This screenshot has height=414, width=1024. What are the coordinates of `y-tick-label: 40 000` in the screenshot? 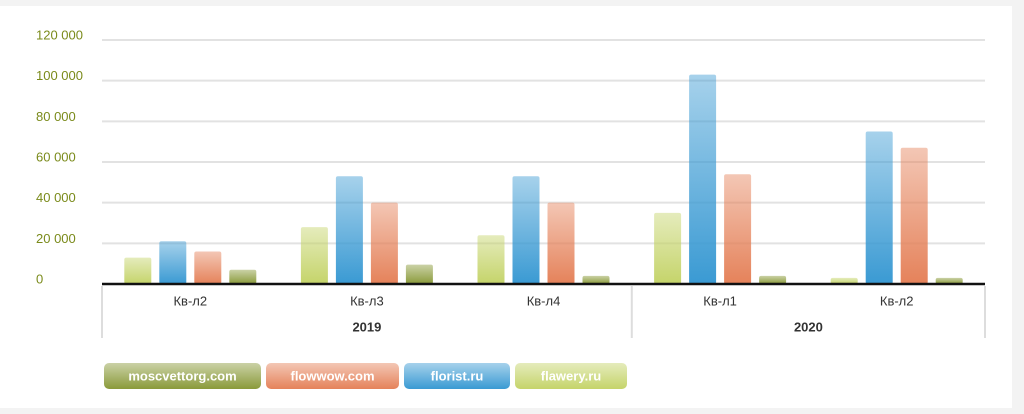 It's located at (56, 197).